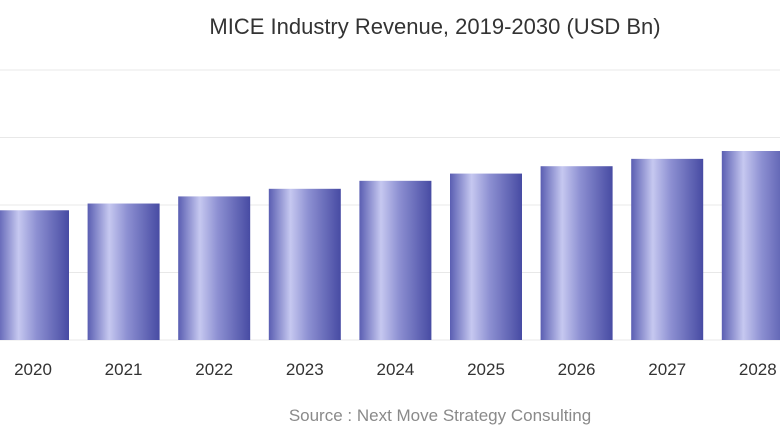 Image resolution: width=780 pixels, height=440 pixels. What do you see at coordinates (750, 245) in the screenshot?
I see `bar-2028` at bounding box center [750, 245].